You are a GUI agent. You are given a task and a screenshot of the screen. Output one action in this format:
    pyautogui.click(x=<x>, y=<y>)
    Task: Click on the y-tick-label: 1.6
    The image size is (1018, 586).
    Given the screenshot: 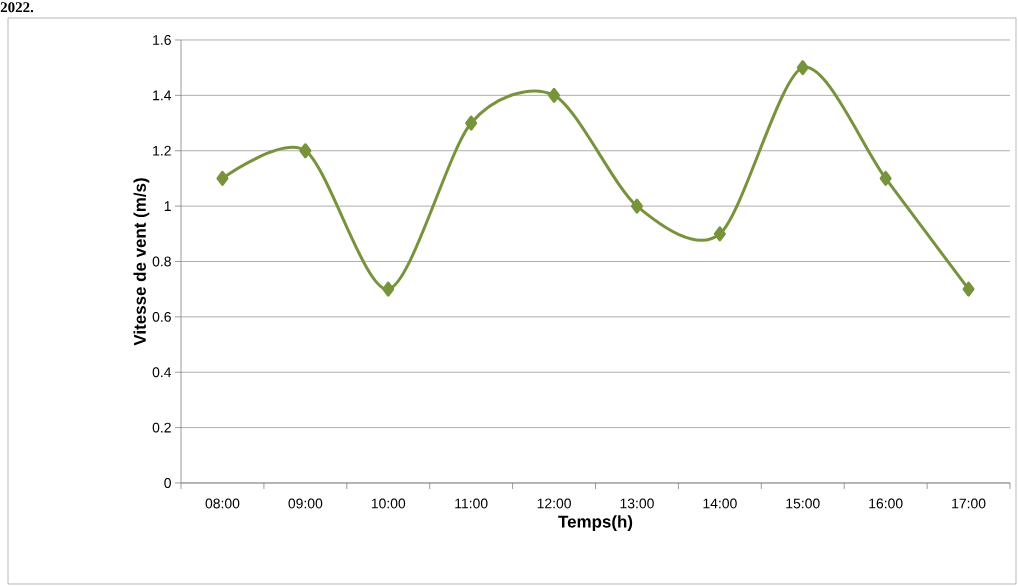 What is the action you would take?
    pyautogui.click(x=162, y=40)
    